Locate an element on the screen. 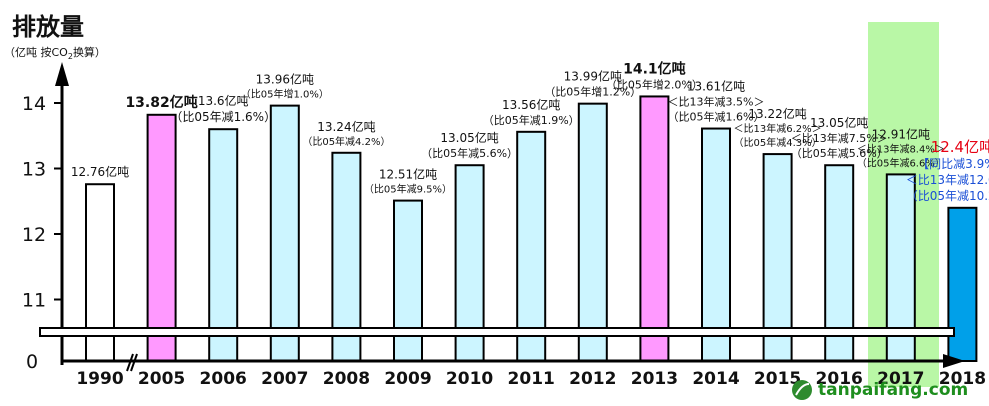  data-label-group-2008: （比05年减4.2%）13.24亿吨 is located at coordinates (346, 133).